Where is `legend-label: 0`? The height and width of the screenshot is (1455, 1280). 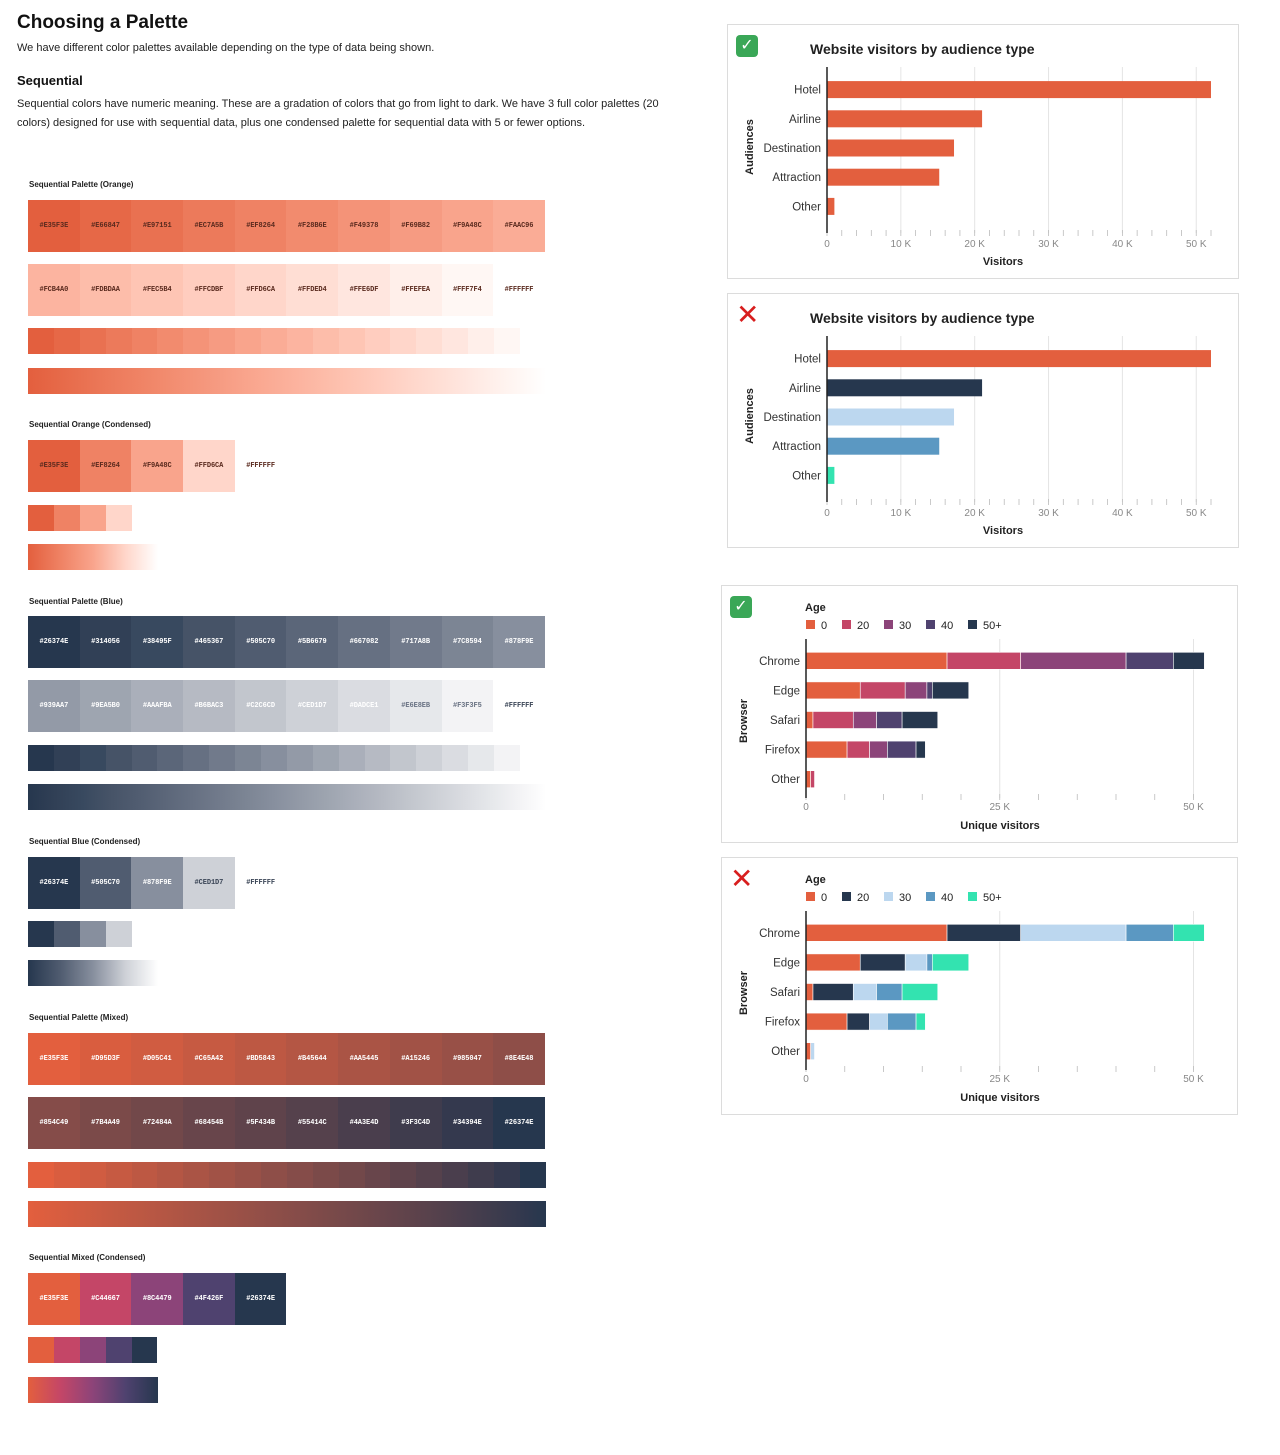 legend-label: 0 is located at coordinates (824, 898).